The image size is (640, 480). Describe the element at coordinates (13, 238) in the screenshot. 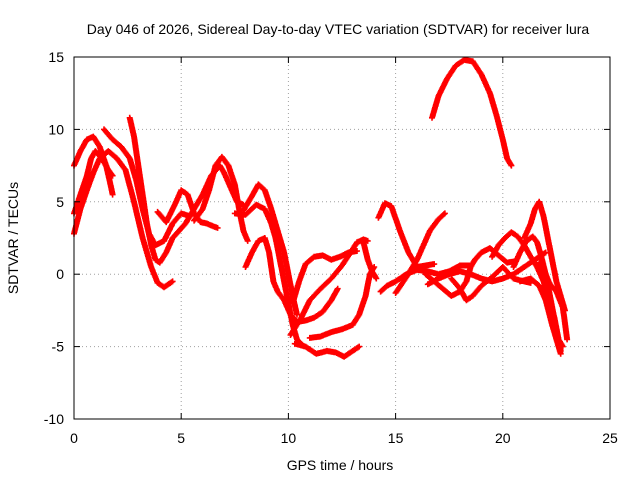

I see `y-axis-label: SDTVAR / TECUs` at that location.